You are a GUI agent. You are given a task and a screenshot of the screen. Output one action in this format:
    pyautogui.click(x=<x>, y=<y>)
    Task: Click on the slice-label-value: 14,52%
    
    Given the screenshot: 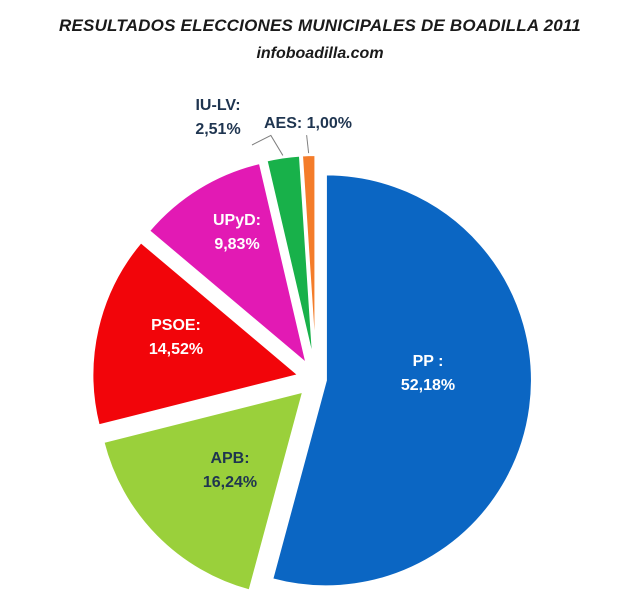 What is the action you would take?
    pyautogui.click(x=176, y=349)
    